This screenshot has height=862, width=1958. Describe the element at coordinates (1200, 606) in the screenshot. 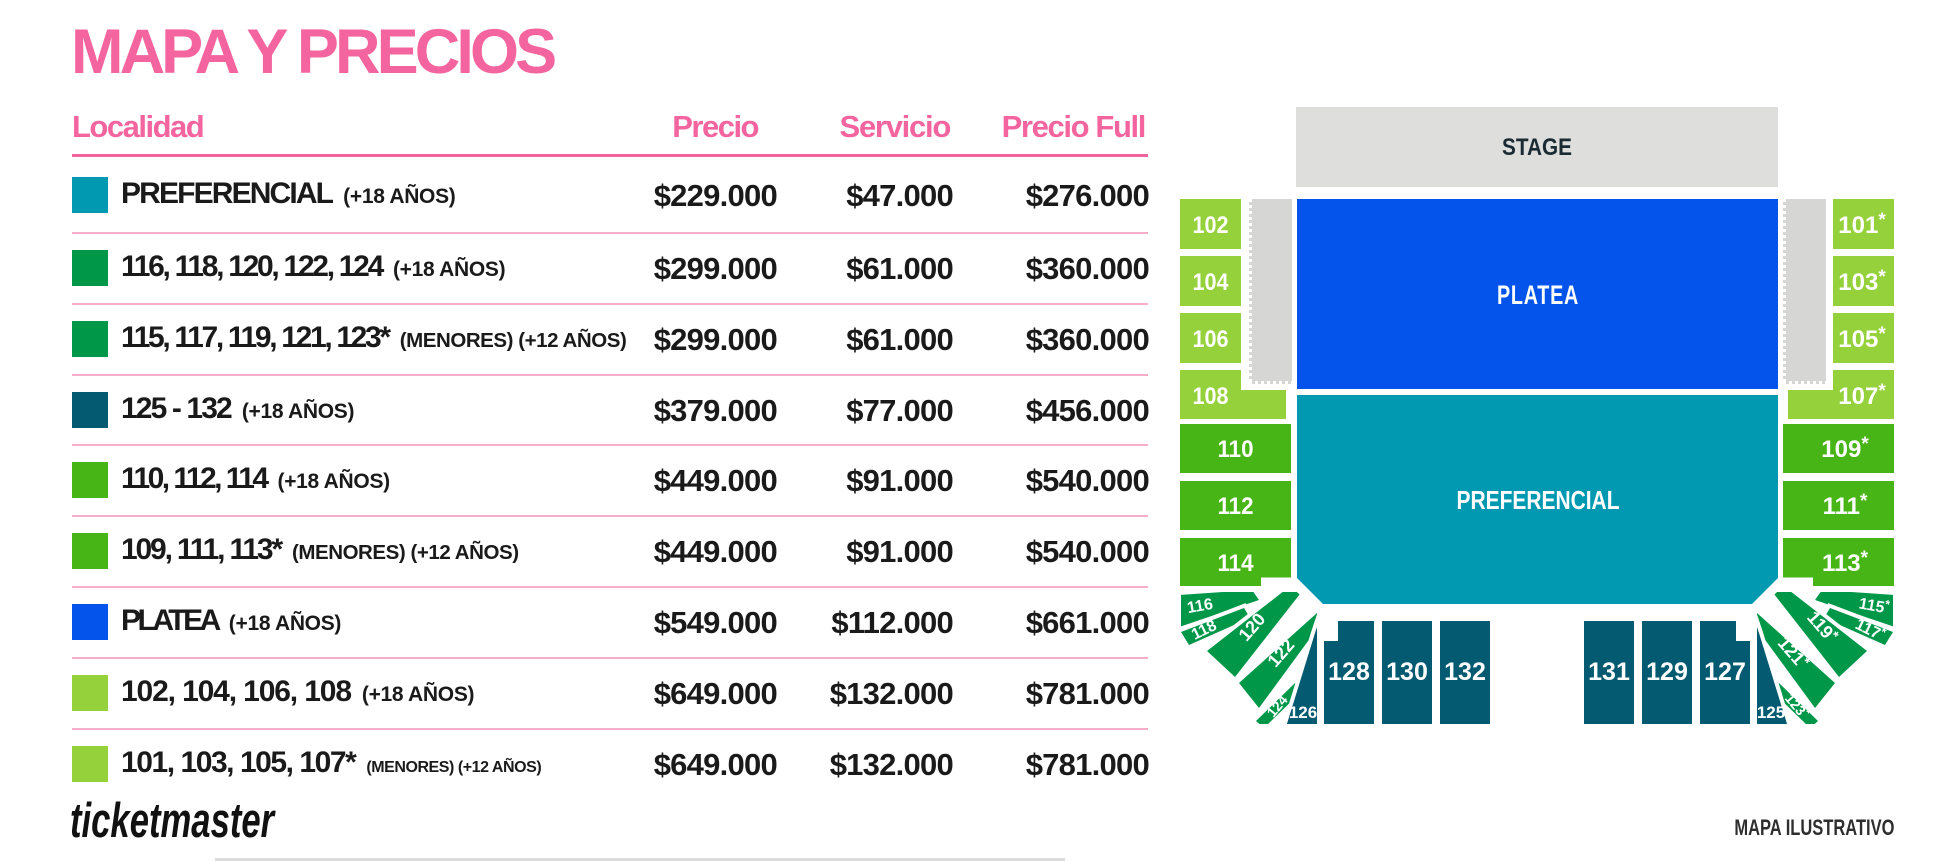

I see `svg-text: 116` at that location.